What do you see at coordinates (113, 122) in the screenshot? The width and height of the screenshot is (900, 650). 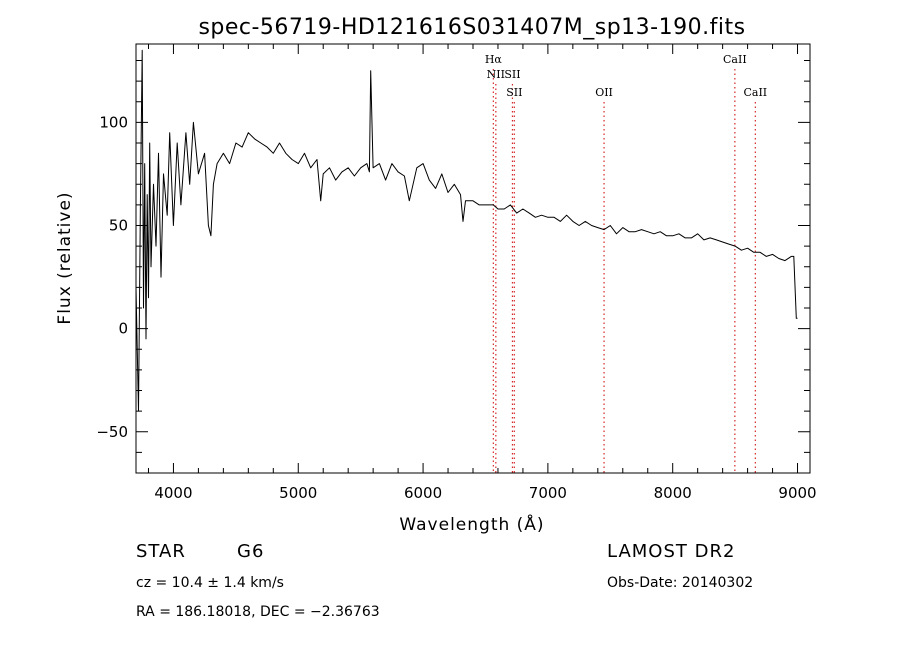 I see `y-tick-label: 100` at bounding box center [113, 122].